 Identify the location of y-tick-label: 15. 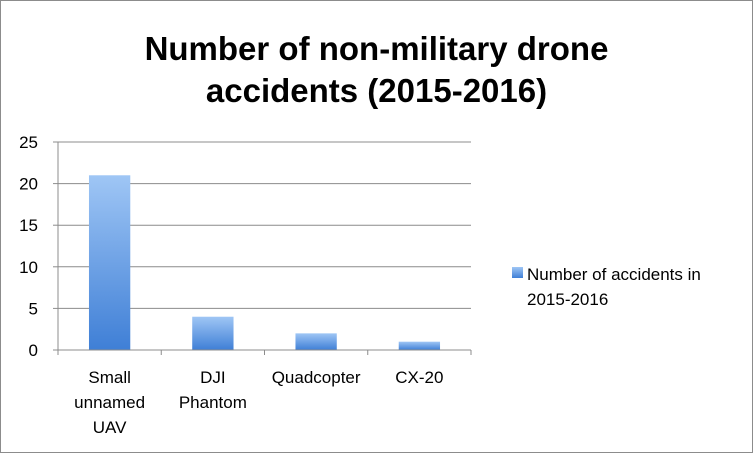
(28, 225).